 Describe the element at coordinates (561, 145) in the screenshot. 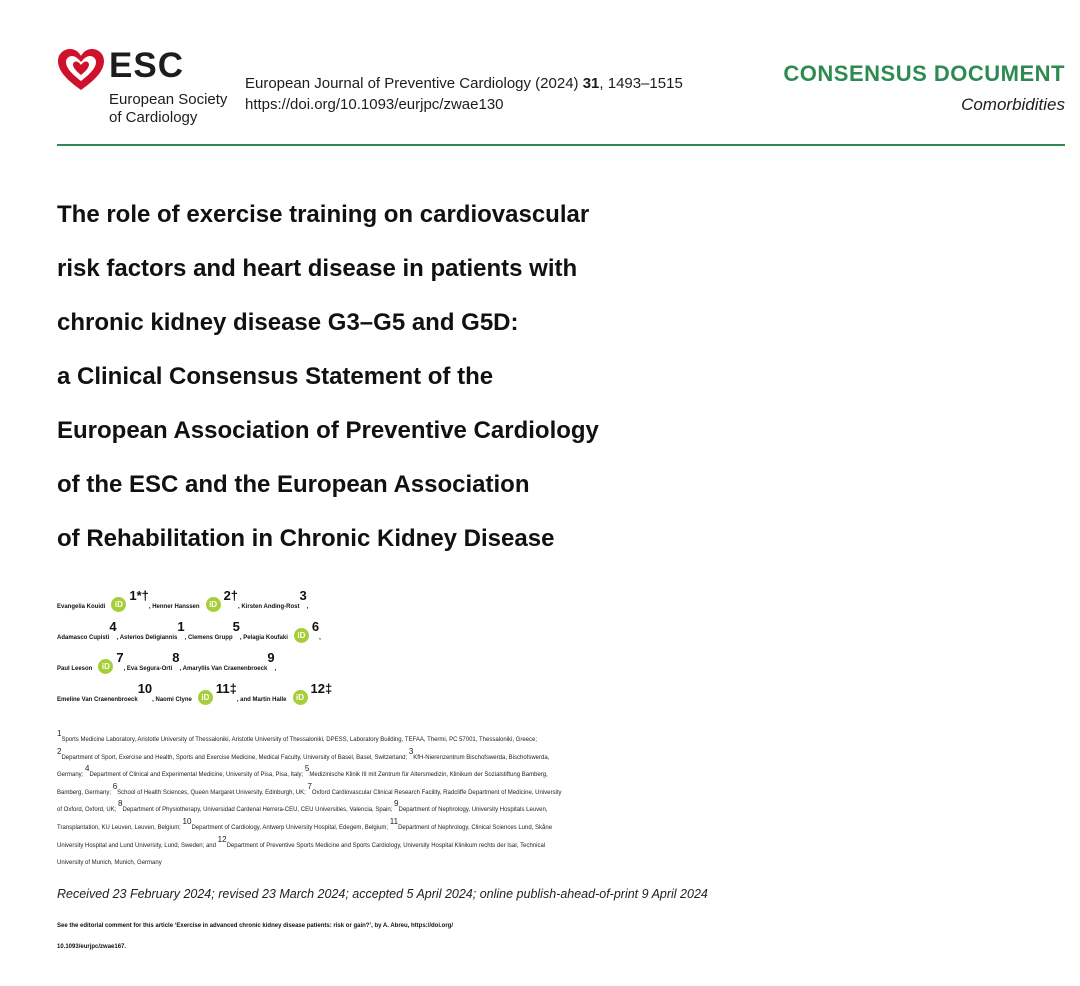

I see `header-divider` at that location.